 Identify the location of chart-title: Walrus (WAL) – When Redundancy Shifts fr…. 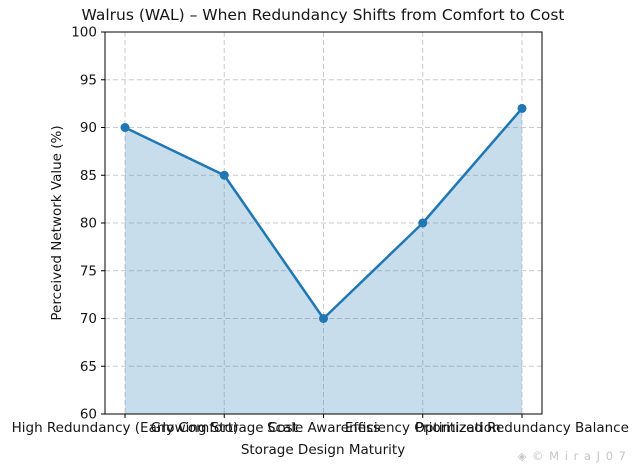
(323, 15).